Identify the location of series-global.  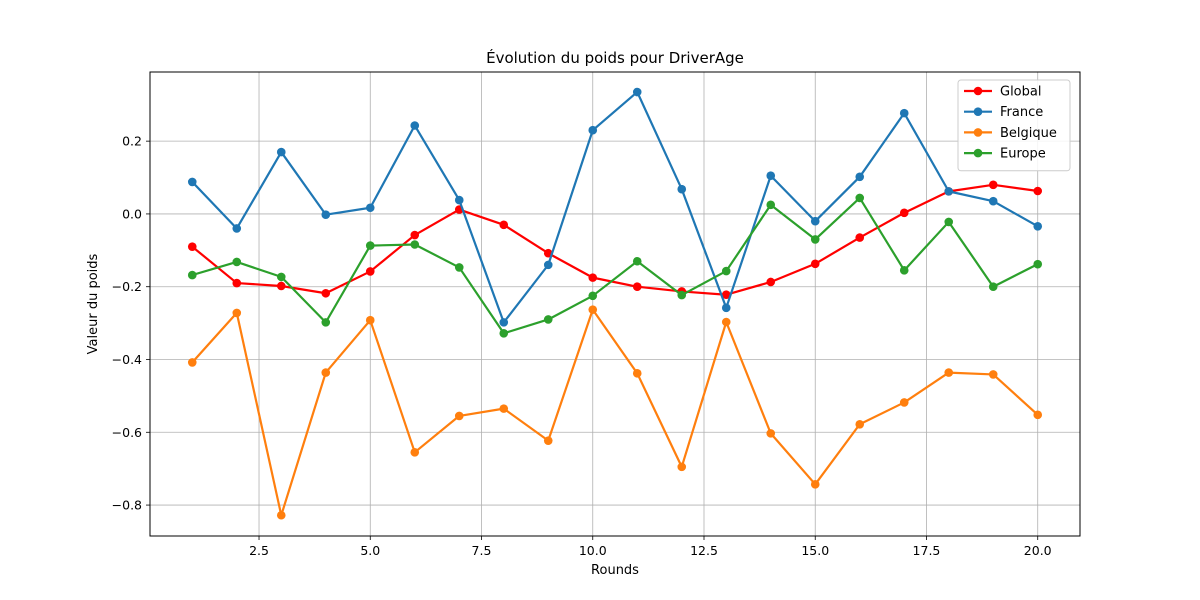
(615, 240).